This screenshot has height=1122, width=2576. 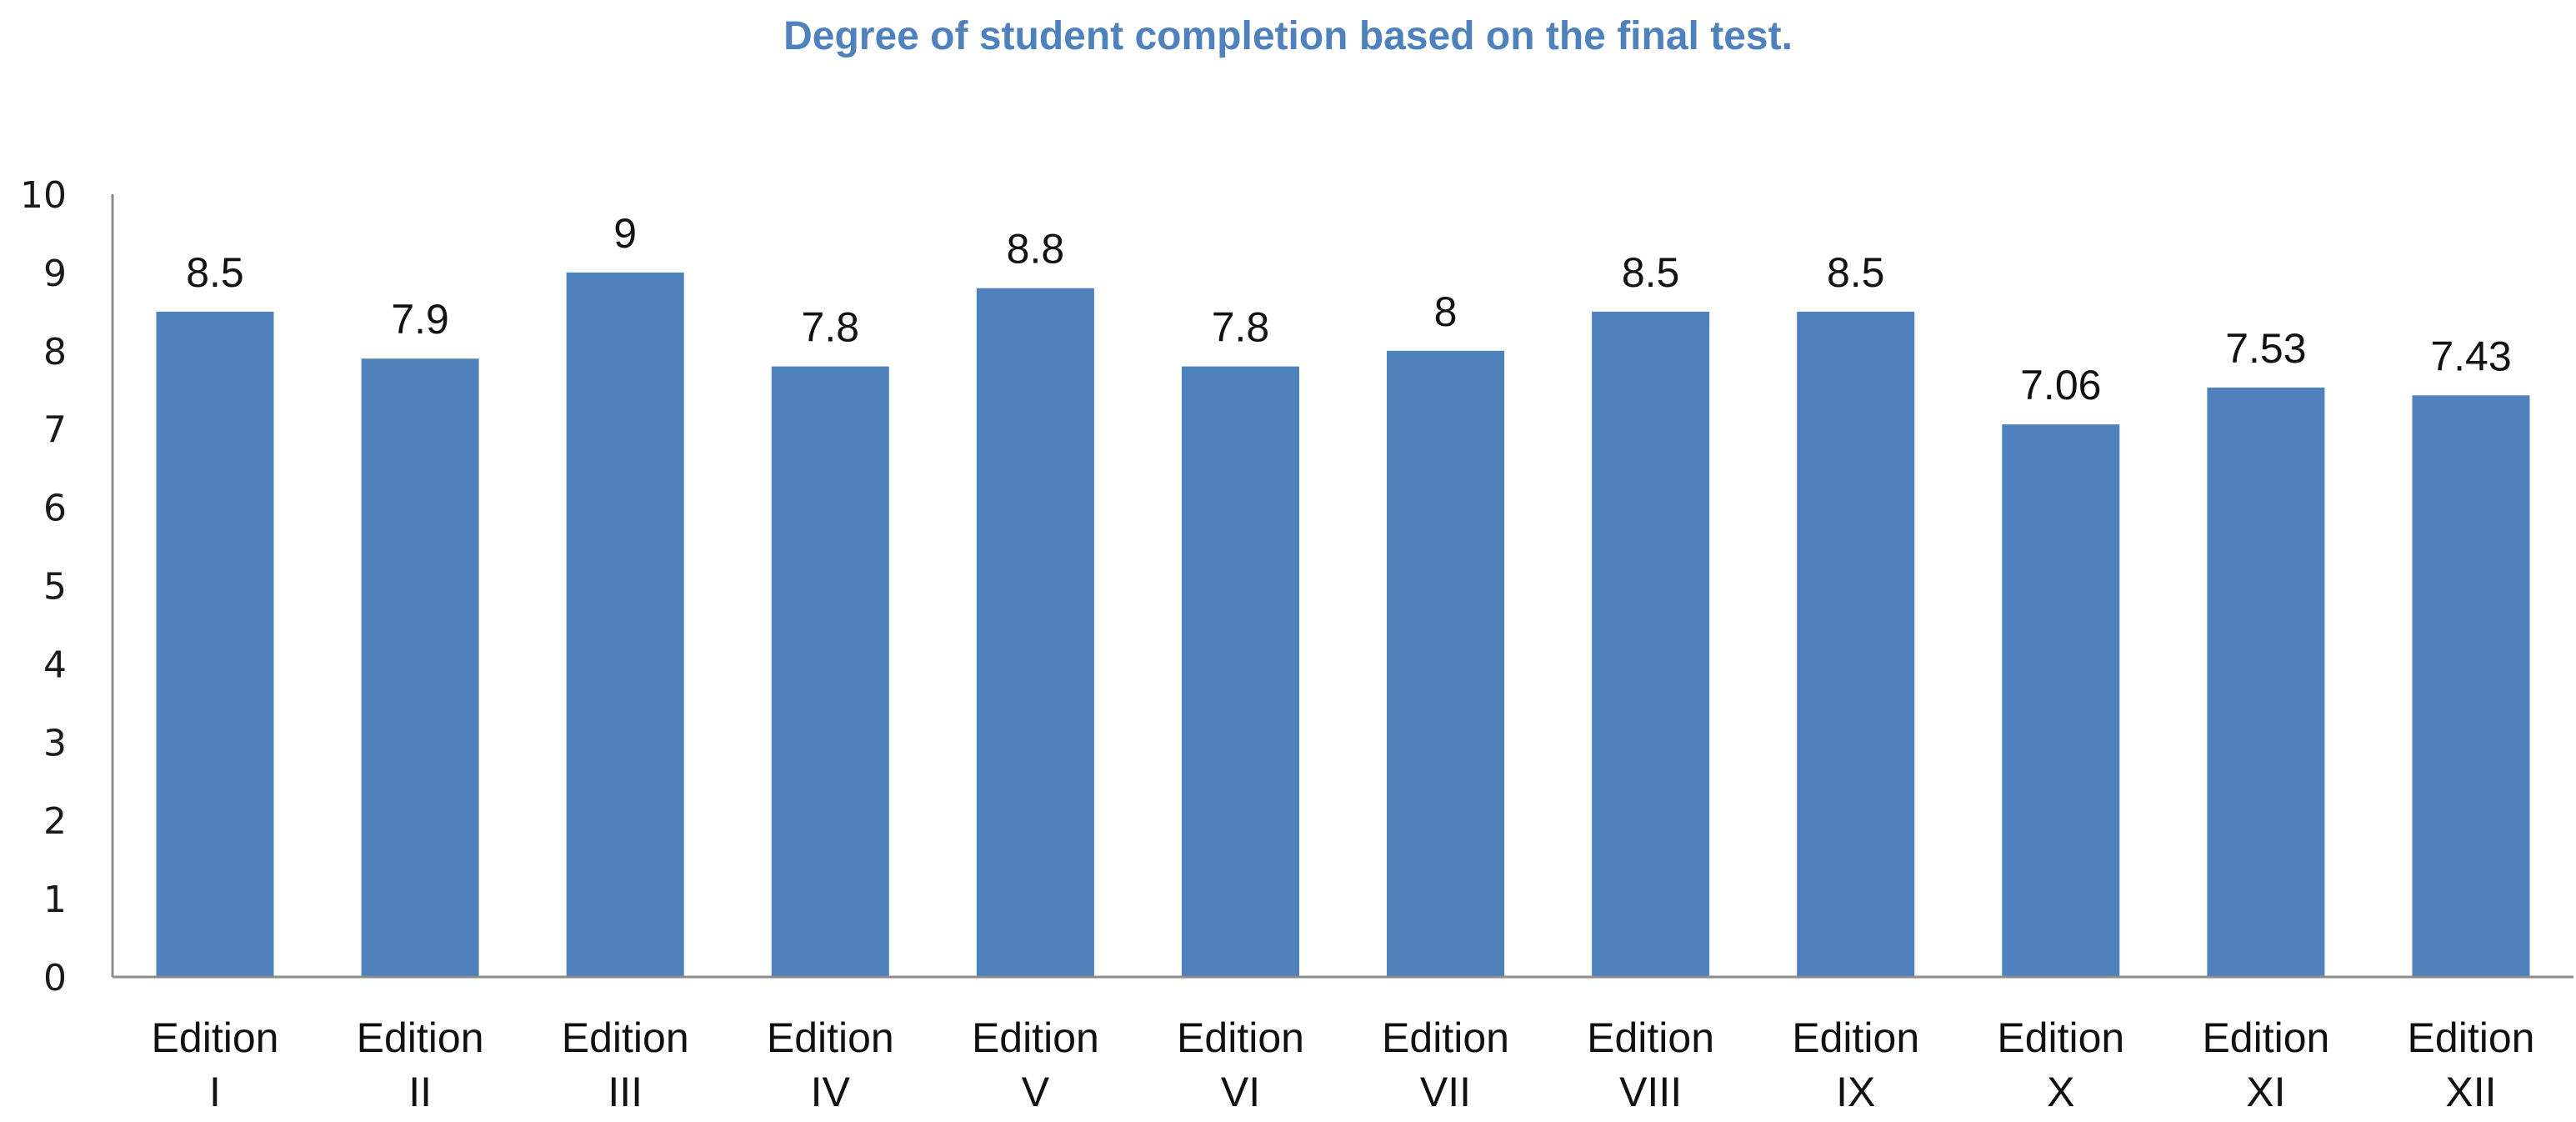 I want to click on y-tick-label: 0, so click(x=55, y=978).